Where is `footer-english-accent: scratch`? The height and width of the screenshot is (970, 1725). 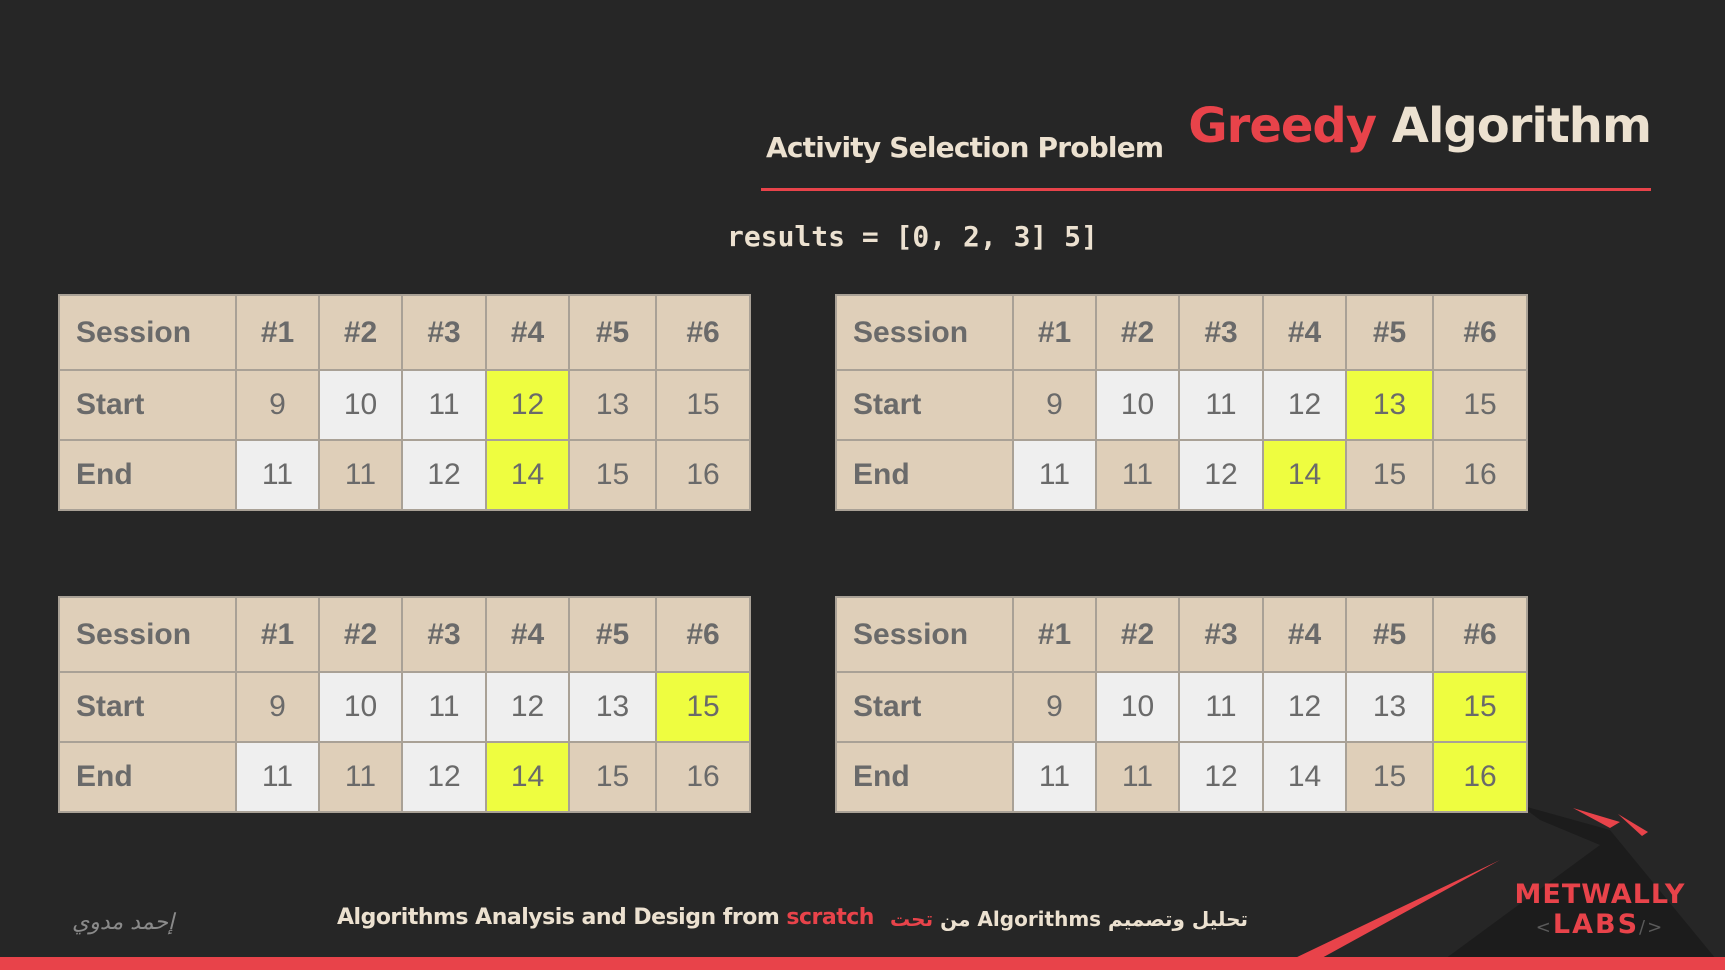
footer-english-accent: scratch is located at coordinates (830, 917).